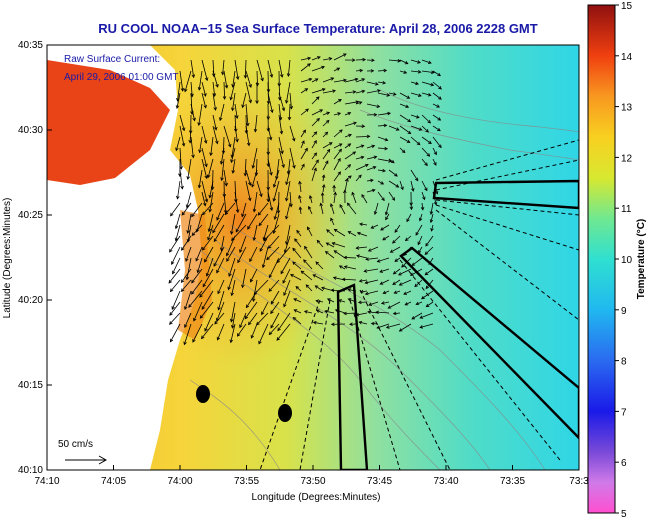 The width and height of the screenshot is (651, 519). I want to click on colorbar-tick-label: 15, so click(627, 6).